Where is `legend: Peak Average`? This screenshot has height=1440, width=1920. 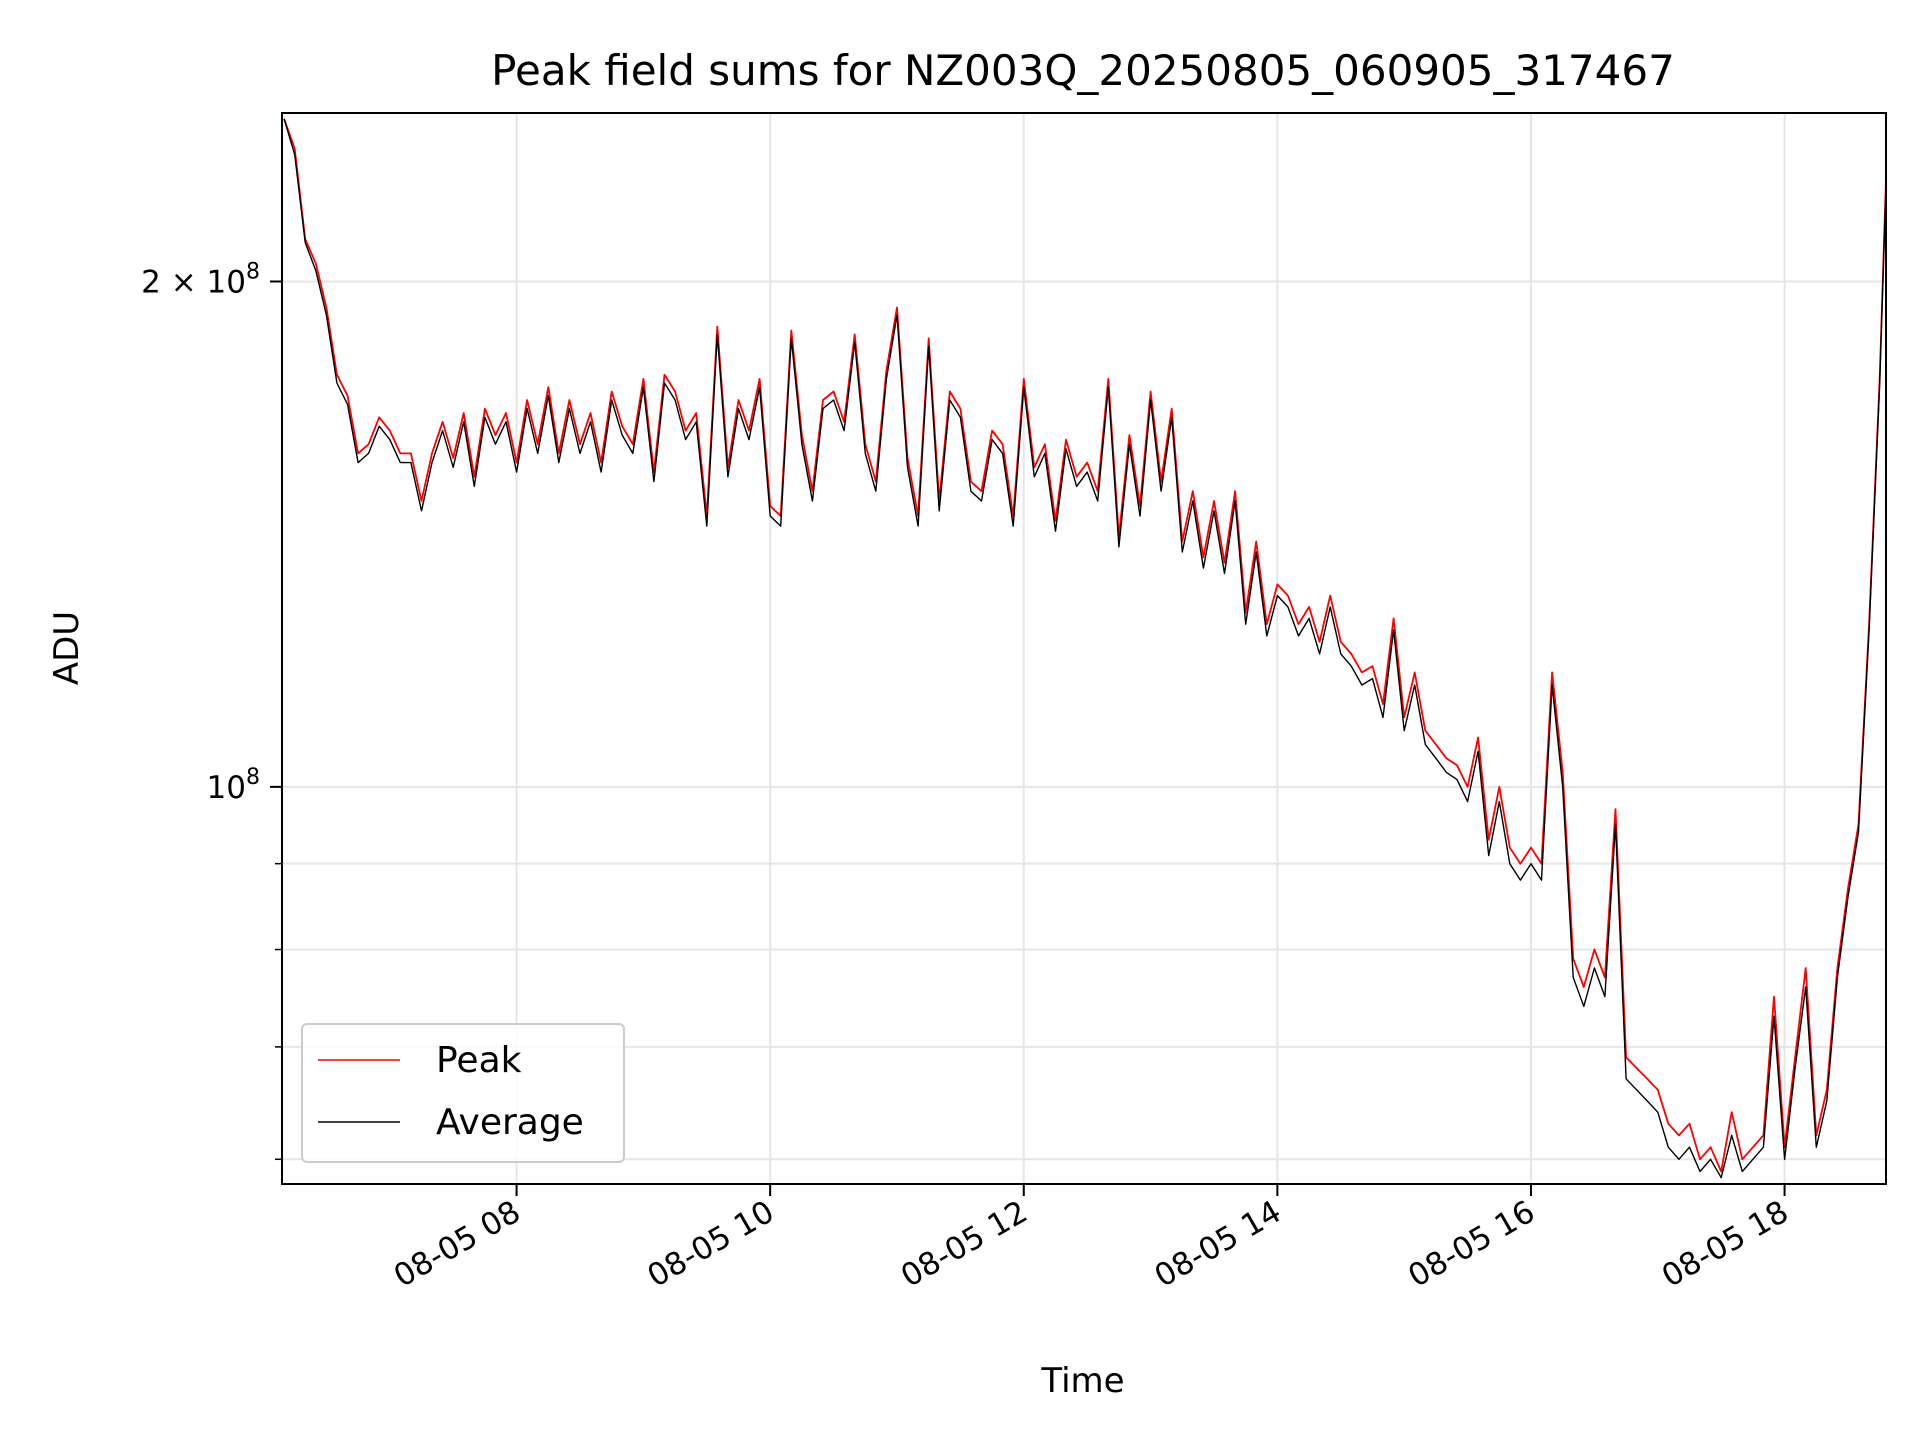 legend: Peak Average is located at coordinates (463, 1093).